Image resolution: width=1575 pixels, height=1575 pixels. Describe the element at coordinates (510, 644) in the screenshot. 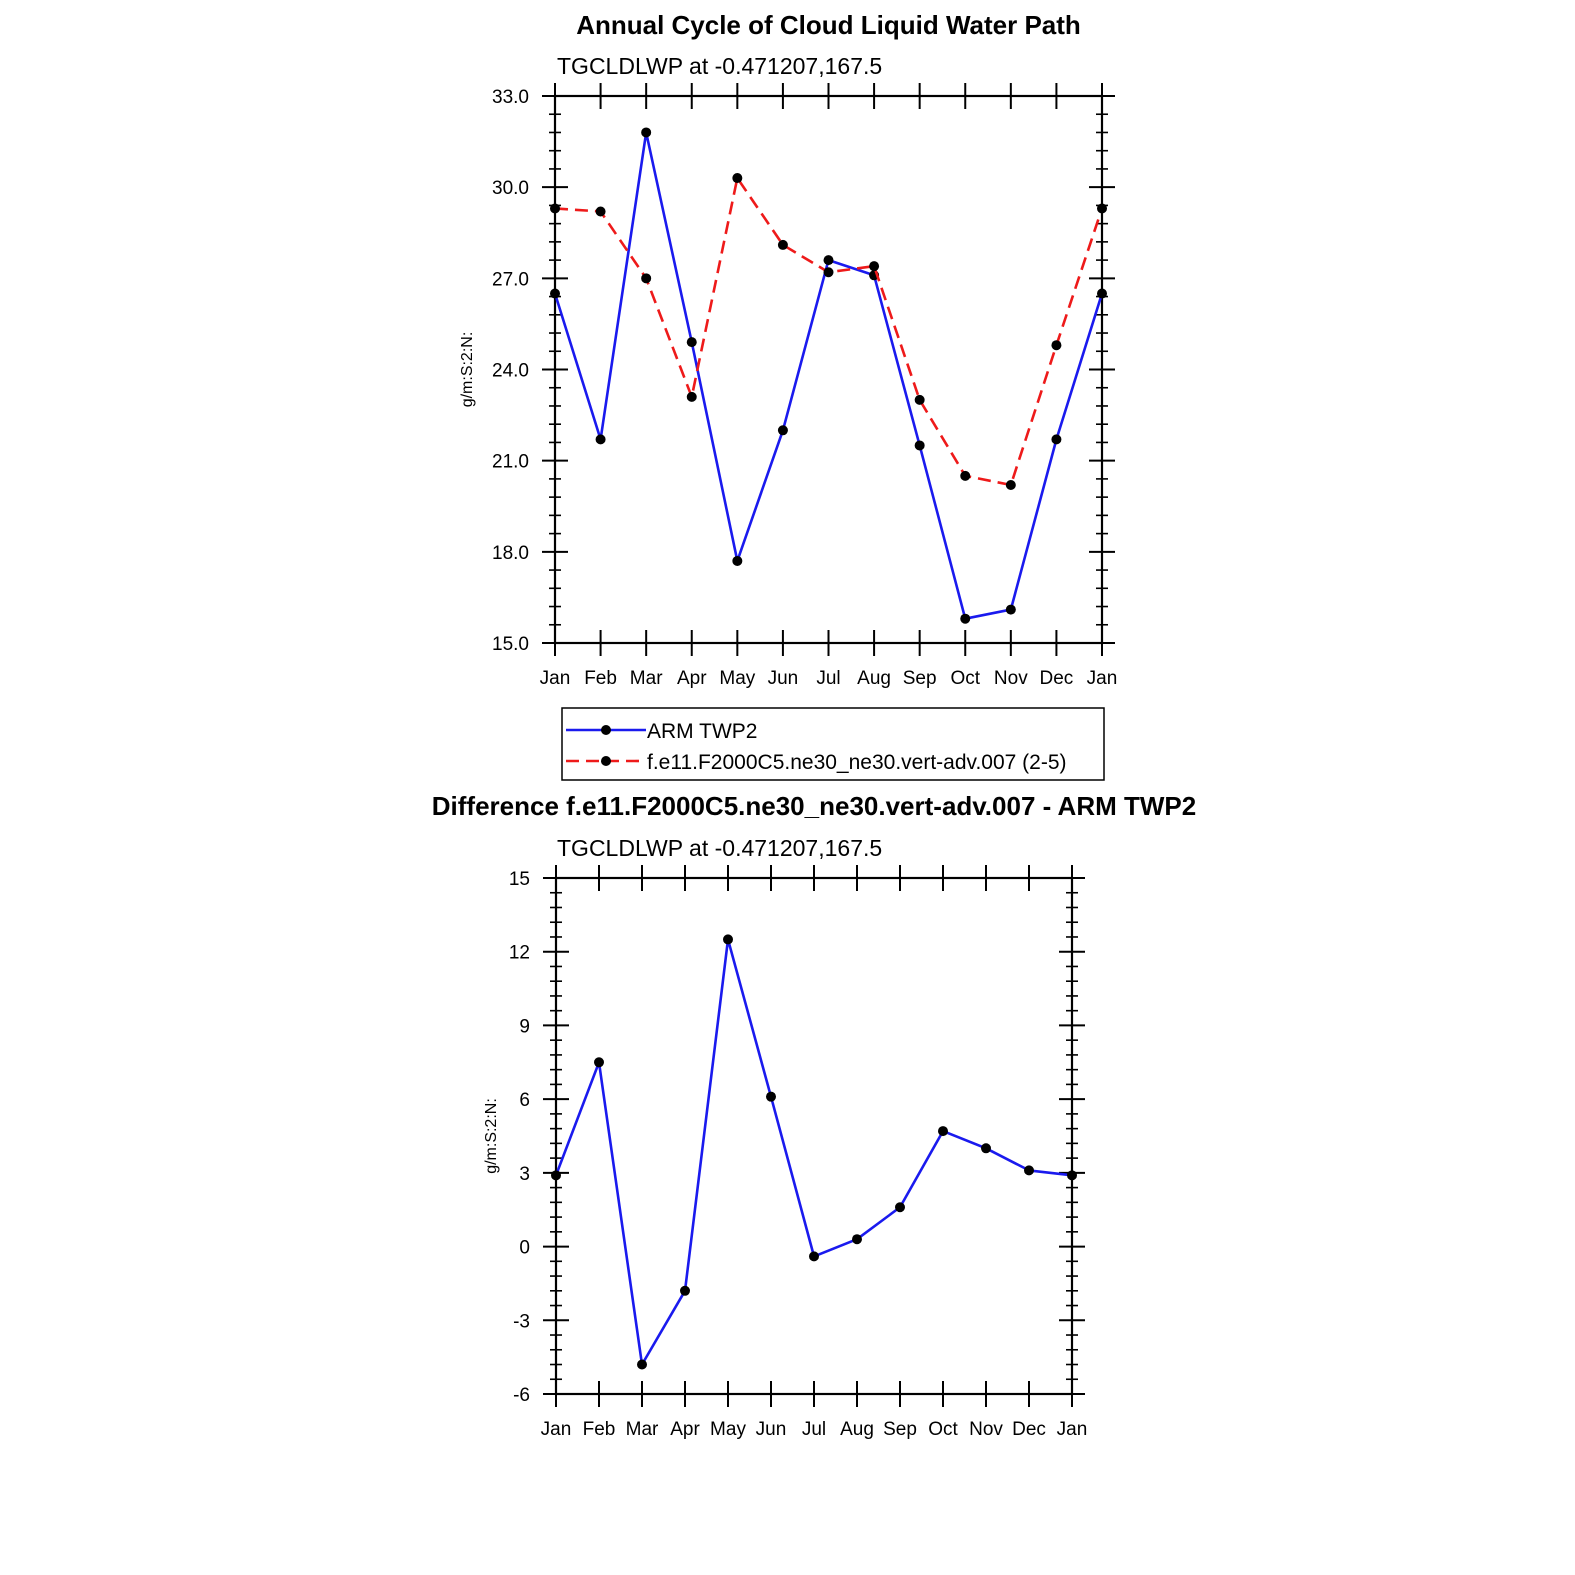

I see `y-tick-label: 15.0` at that location.